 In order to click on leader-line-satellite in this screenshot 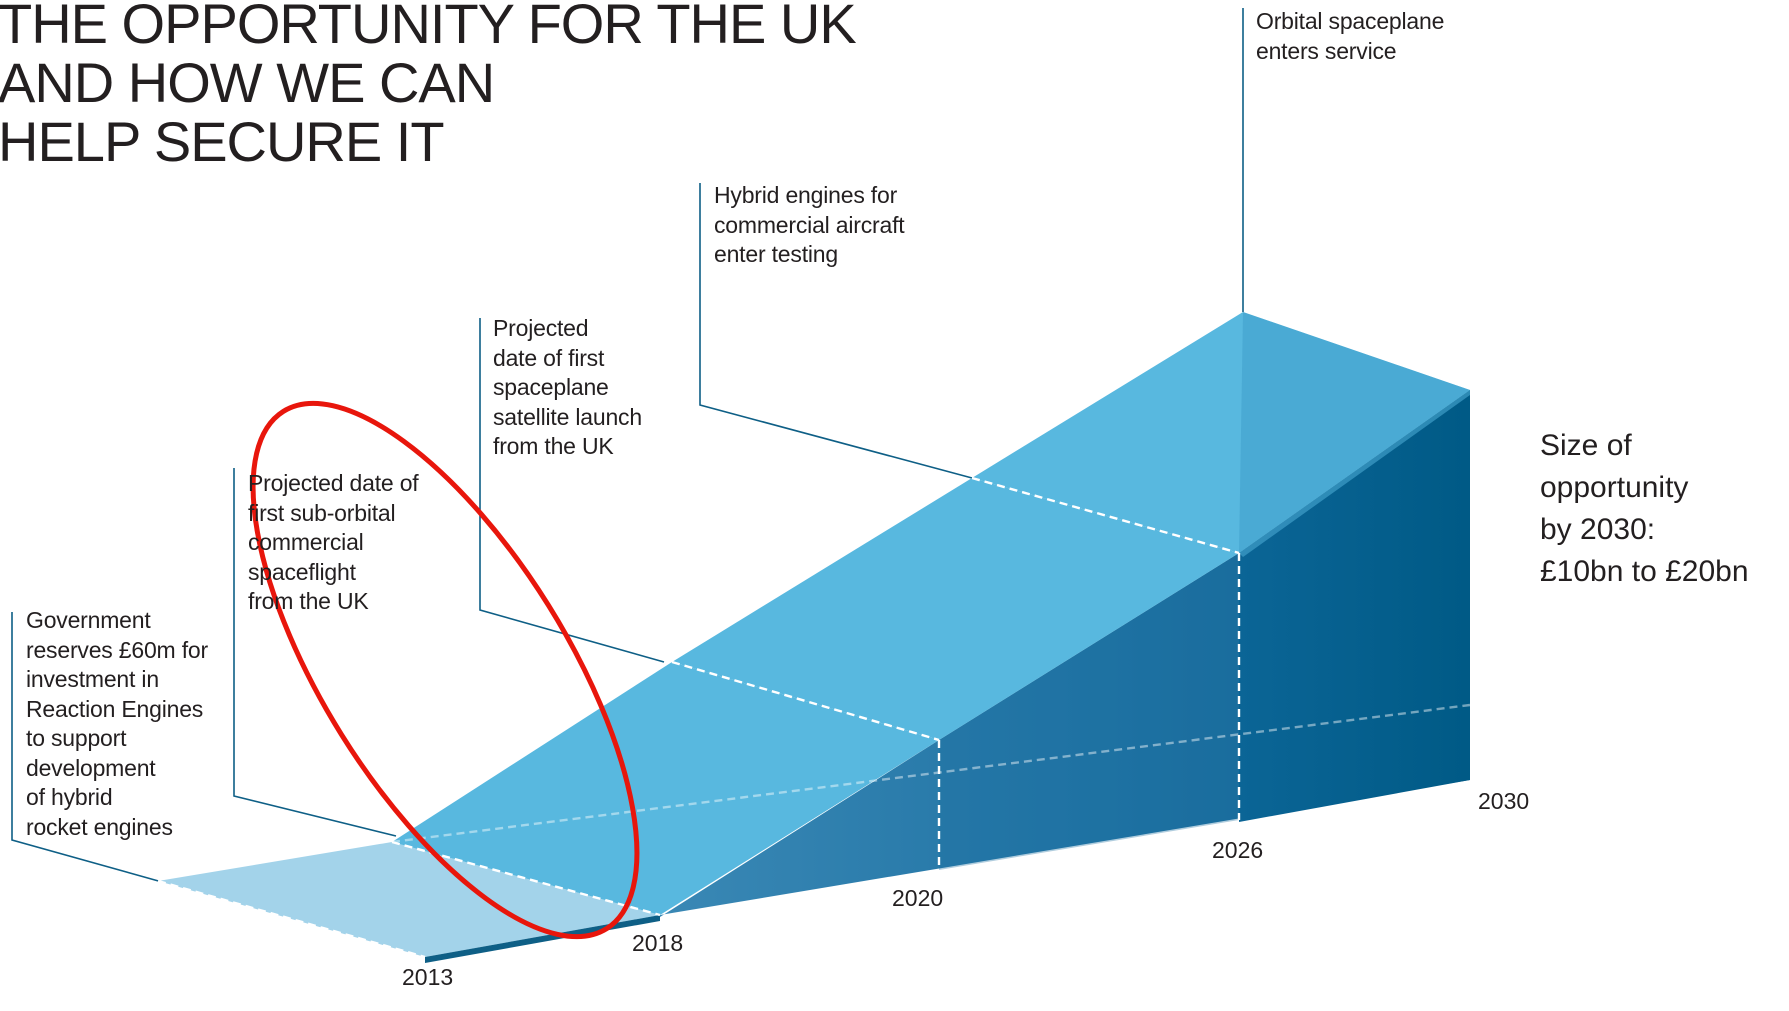, I will do `click(572, 490)`.